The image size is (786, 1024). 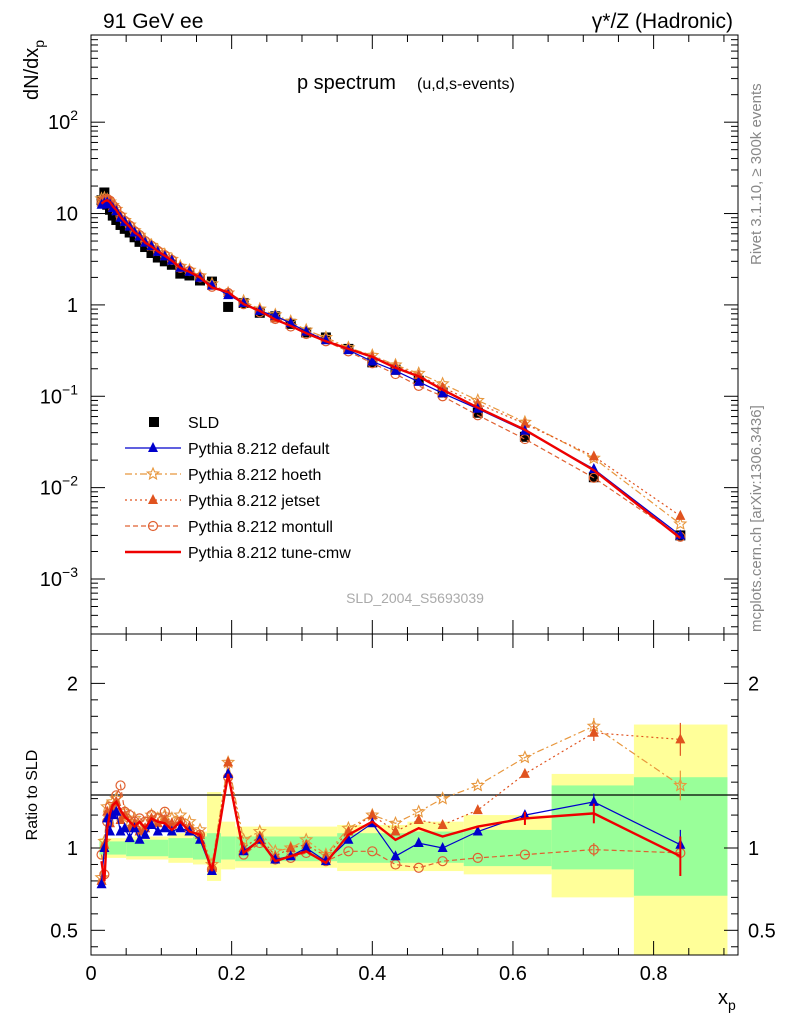 I want to click on legend-item-jetset: Pythia 8.212 jetset, so click(x=222, y=501).